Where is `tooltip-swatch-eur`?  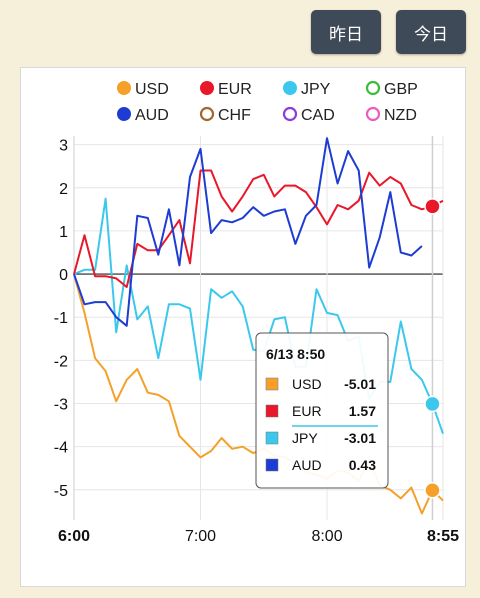 tooltip-swatch-eur is located at coordinates (272, 411).